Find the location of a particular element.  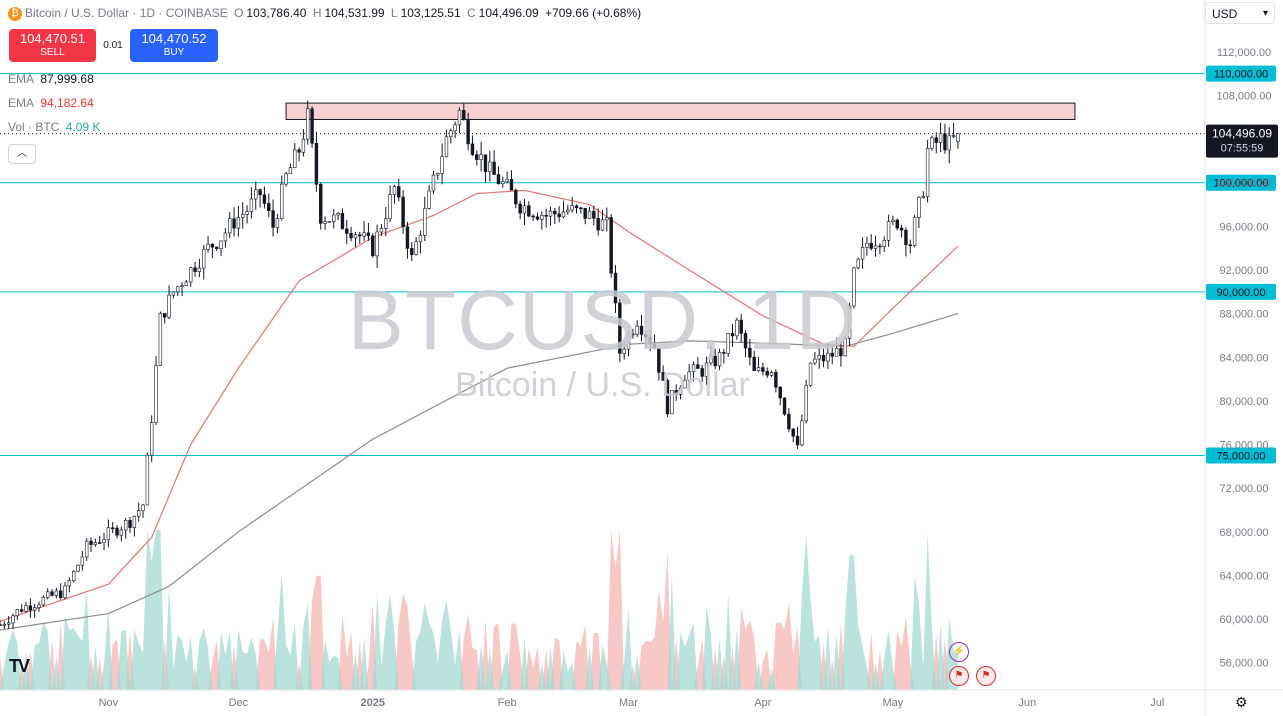

watermark-name: Bitcoin / U.S. Dollar is located at coordinates (602, 385).